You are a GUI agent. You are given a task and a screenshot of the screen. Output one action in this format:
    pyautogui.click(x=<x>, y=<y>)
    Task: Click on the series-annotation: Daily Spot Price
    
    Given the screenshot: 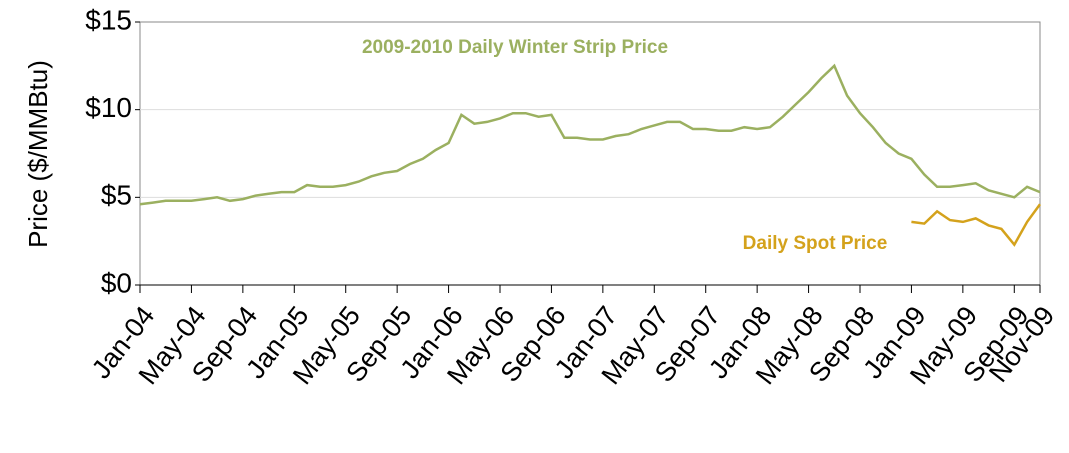 What is the action you would take?
    pyautogui.click(x=815, y=243)
    